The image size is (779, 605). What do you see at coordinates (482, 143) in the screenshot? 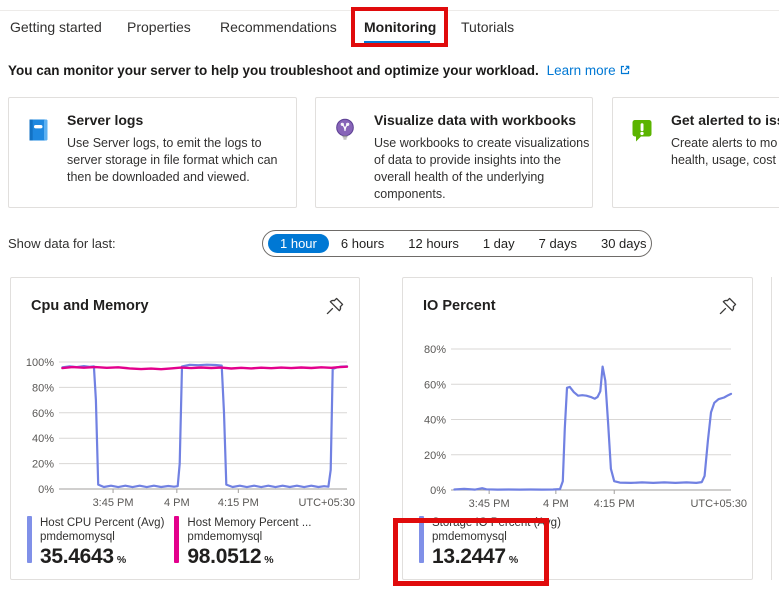
I see `card-text: Use workbooks to create visualizations` at bounding box center [482, 143].